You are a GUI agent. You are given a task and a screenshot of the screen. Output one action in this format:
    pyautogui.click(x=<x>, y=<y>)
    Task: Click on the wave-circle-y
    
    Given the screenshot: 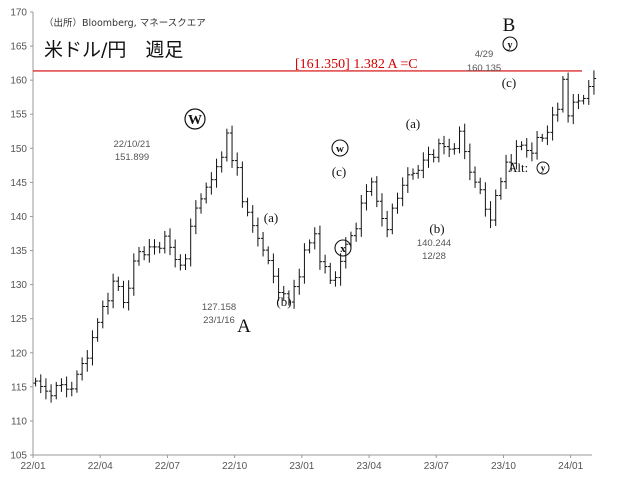 What is the action you would take?
    pyautogui.click(x=510, y=44)
    